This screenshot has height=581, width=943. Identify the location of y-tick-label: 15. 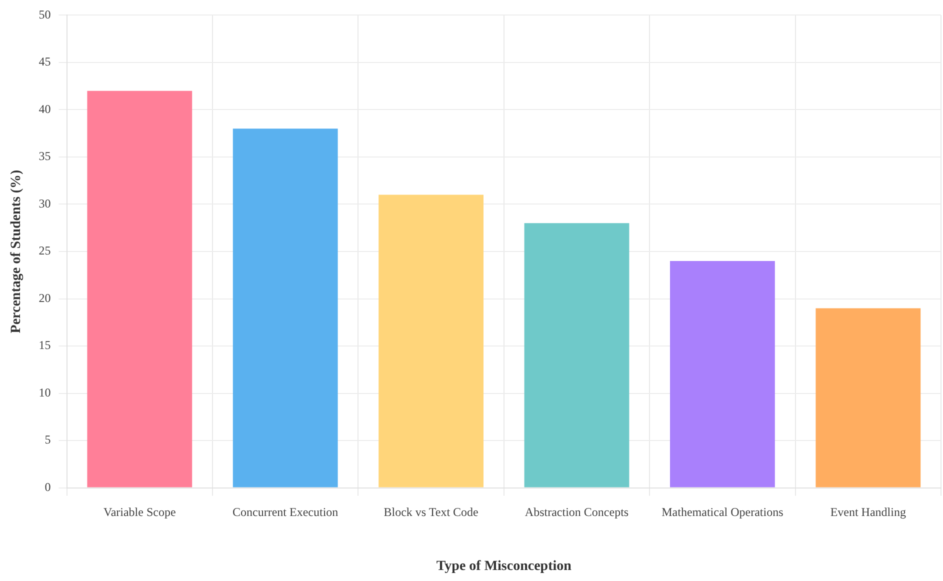
(44, 345).